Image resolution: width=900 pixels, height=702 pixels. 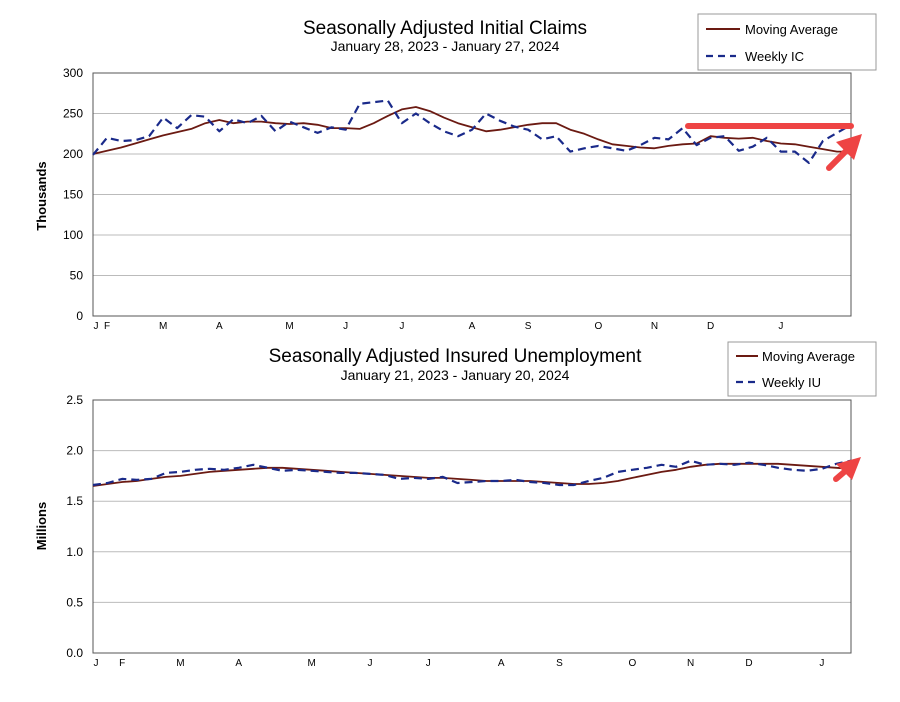 What do you see at coordinates (77, 276) in the screenshot?
I see `y-tick-label: 50` at bounding box center [77, 276].